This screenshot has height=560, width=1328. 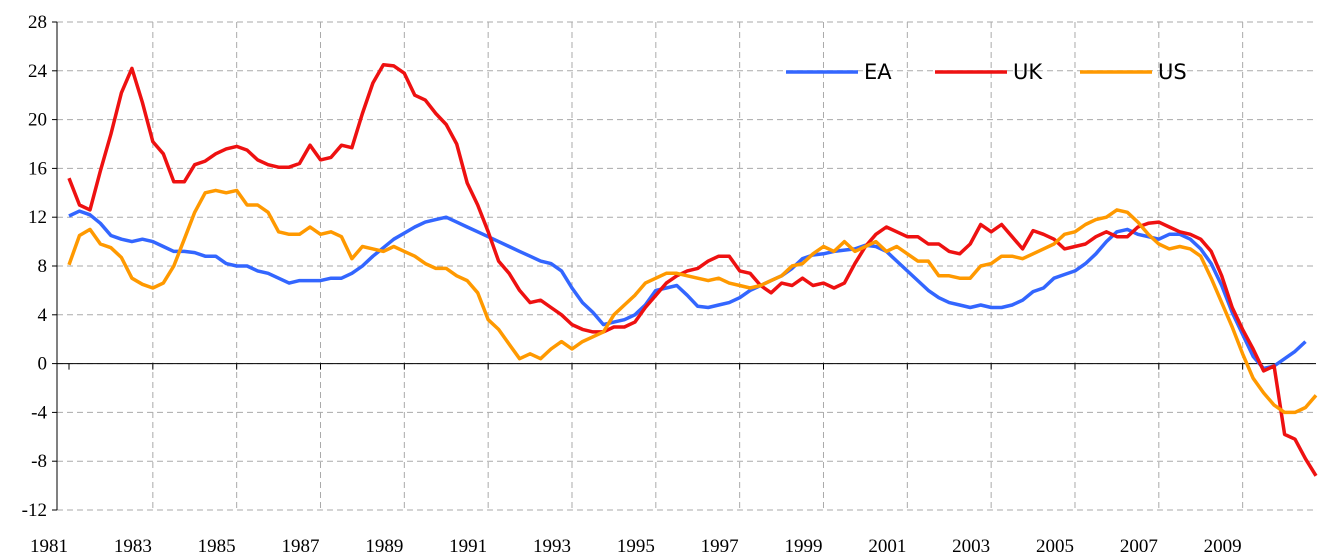 What do you see at coordinates (1223, 546) in the screenshot?
I see `x-tick-label: 2009` at bounding box center [1223, 546].